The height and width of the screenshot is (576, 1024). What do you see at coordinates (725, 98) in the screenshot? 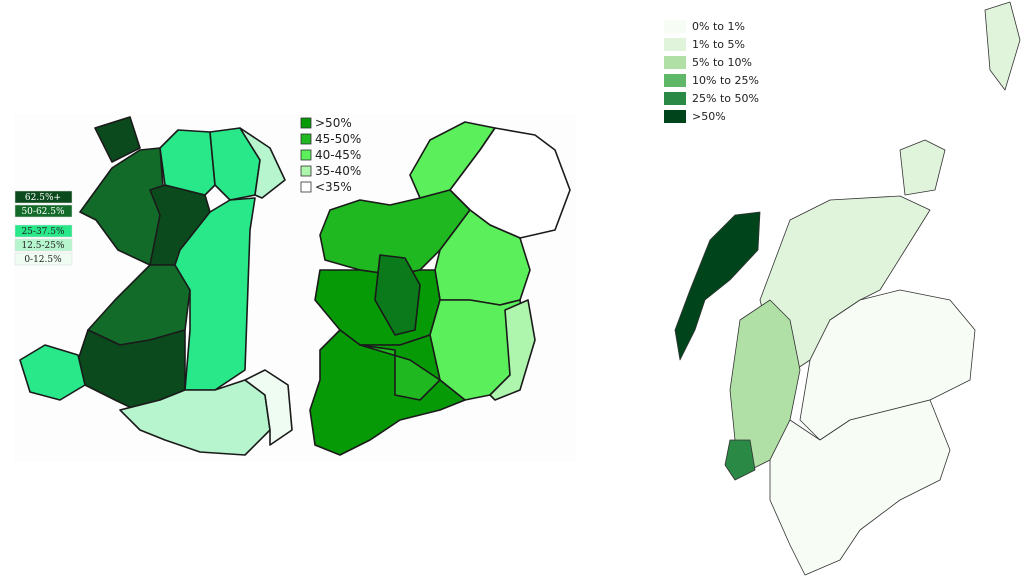
I see `legend-label: 25% to 50%` at bounding box center [725, 98].